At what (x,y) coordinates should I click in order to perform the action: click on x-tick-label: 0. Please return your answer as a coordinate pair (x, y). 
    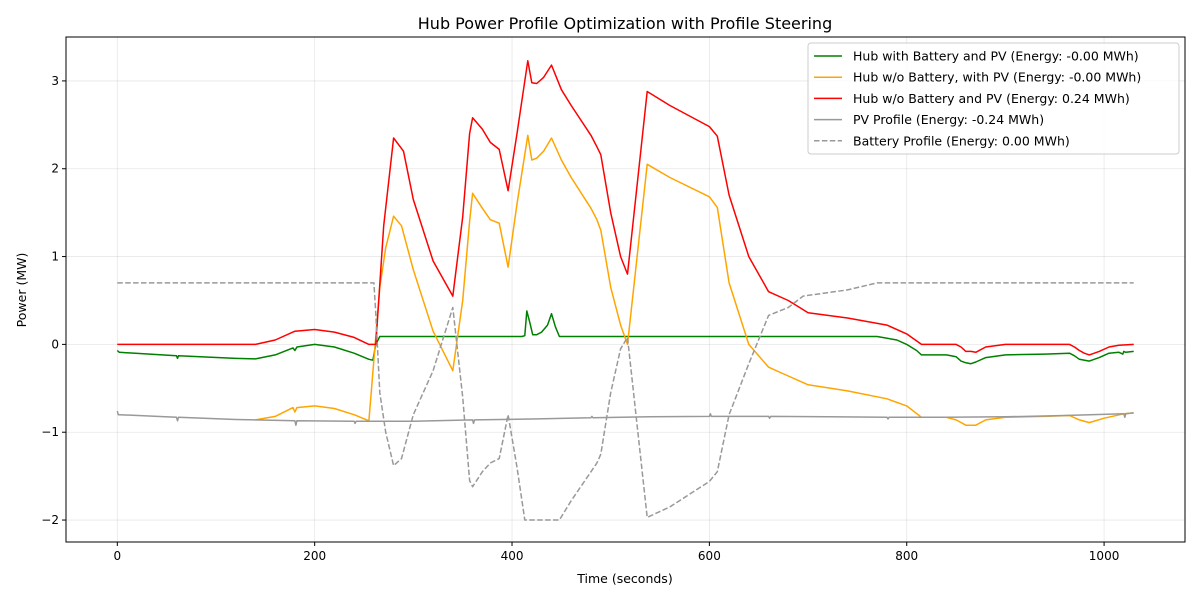
    Looking at the image, I should click on (117, 556).